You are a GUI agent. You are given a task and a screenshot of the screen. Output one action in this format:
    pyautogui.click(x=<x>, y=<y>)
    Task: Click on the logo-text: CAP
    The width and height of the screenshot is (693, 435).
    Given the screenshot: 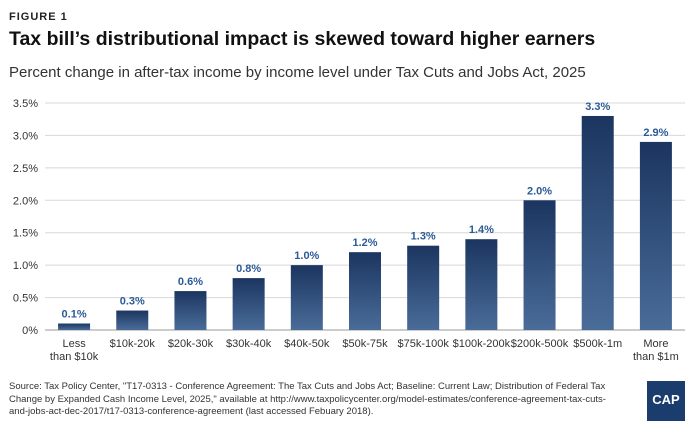 What is the action you would take?
    pyautogui.click(x=666, y=399)
    